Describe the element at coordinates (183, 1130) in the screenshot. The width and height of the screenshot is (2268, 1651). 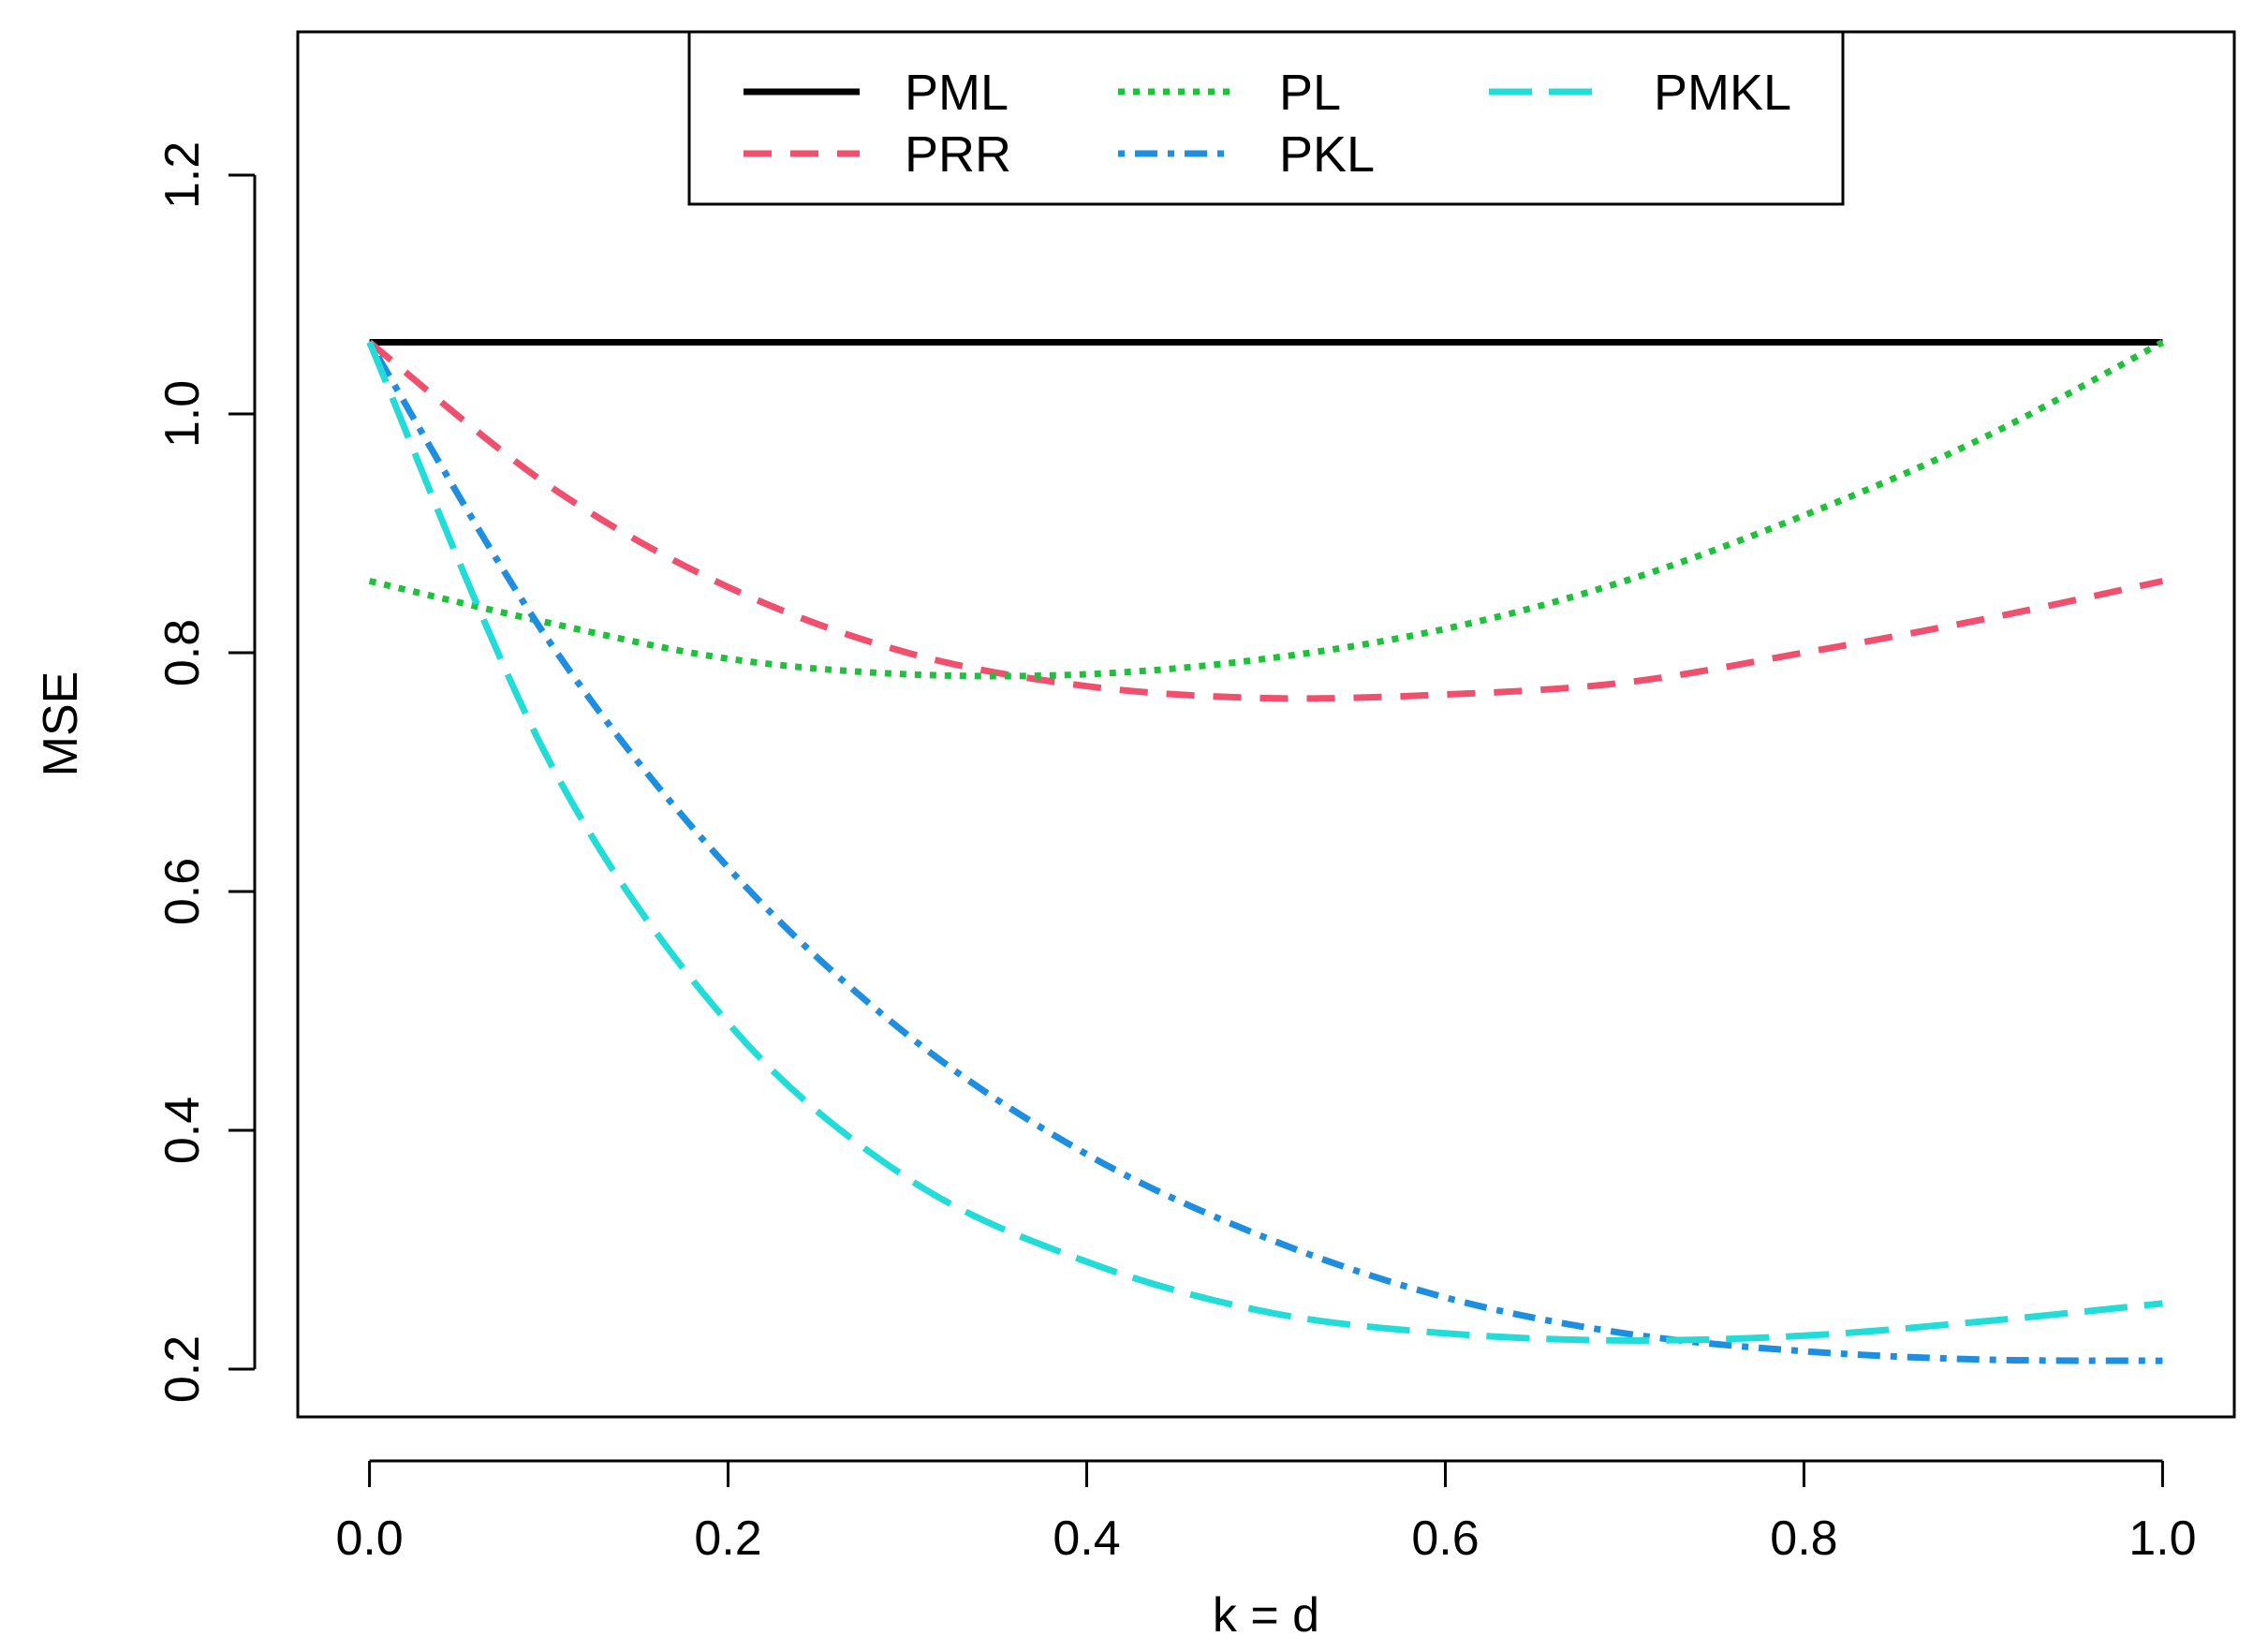
I see `y-tick-label: 0.4` at that location.